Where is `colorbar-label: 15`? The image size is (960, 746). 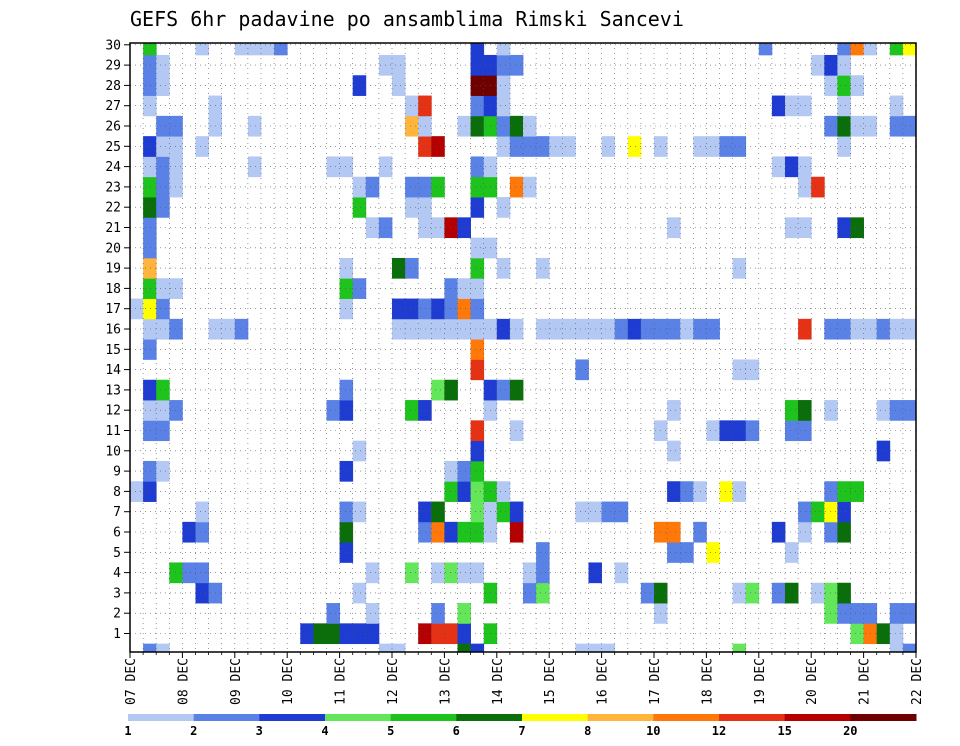 colorbar-label: 15 is located at coordinates (784, 731).